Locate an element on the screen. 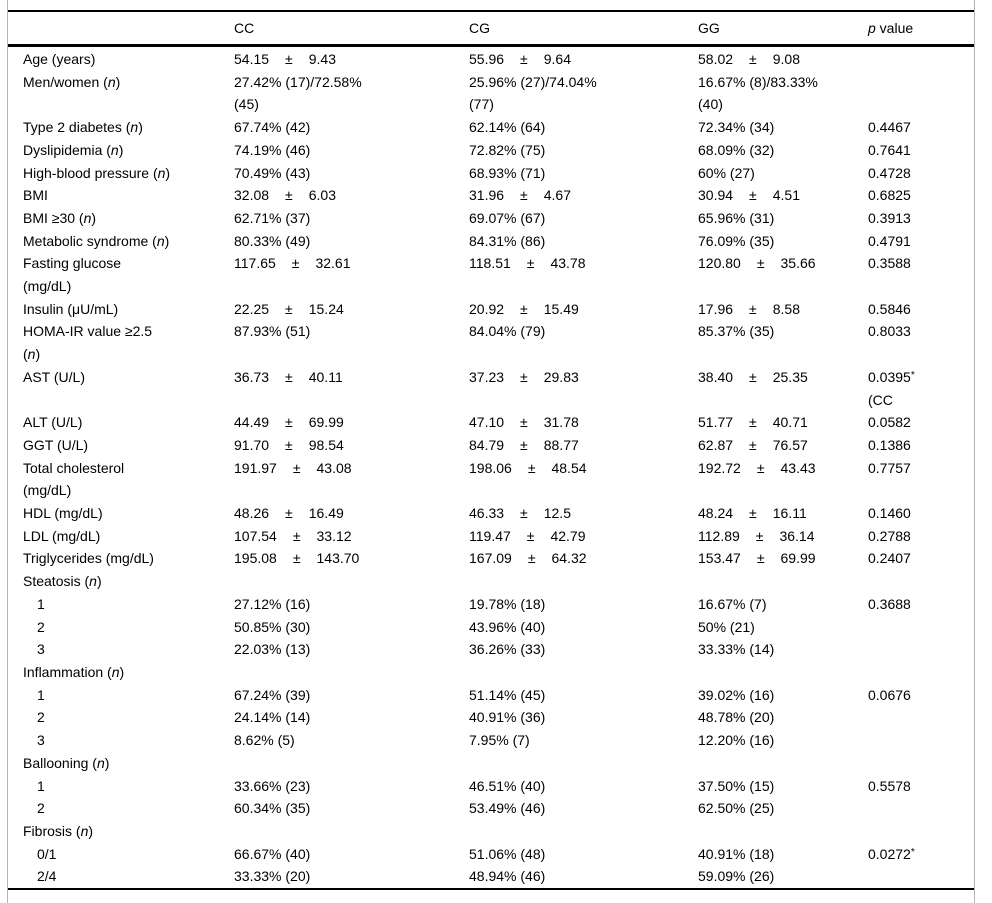 This screenshot has width=992, height=903. mean-value: 17.96 is located at coordinates (716, 308).